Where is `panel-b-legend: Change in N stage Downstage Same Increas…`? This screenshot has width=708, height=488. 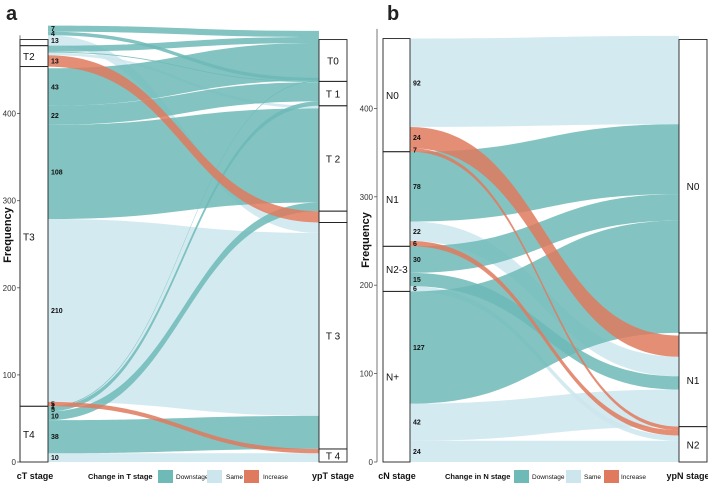 panel-b-legend: Change in N stage Downstage Same Increas… is located at coordinates (545, 476).